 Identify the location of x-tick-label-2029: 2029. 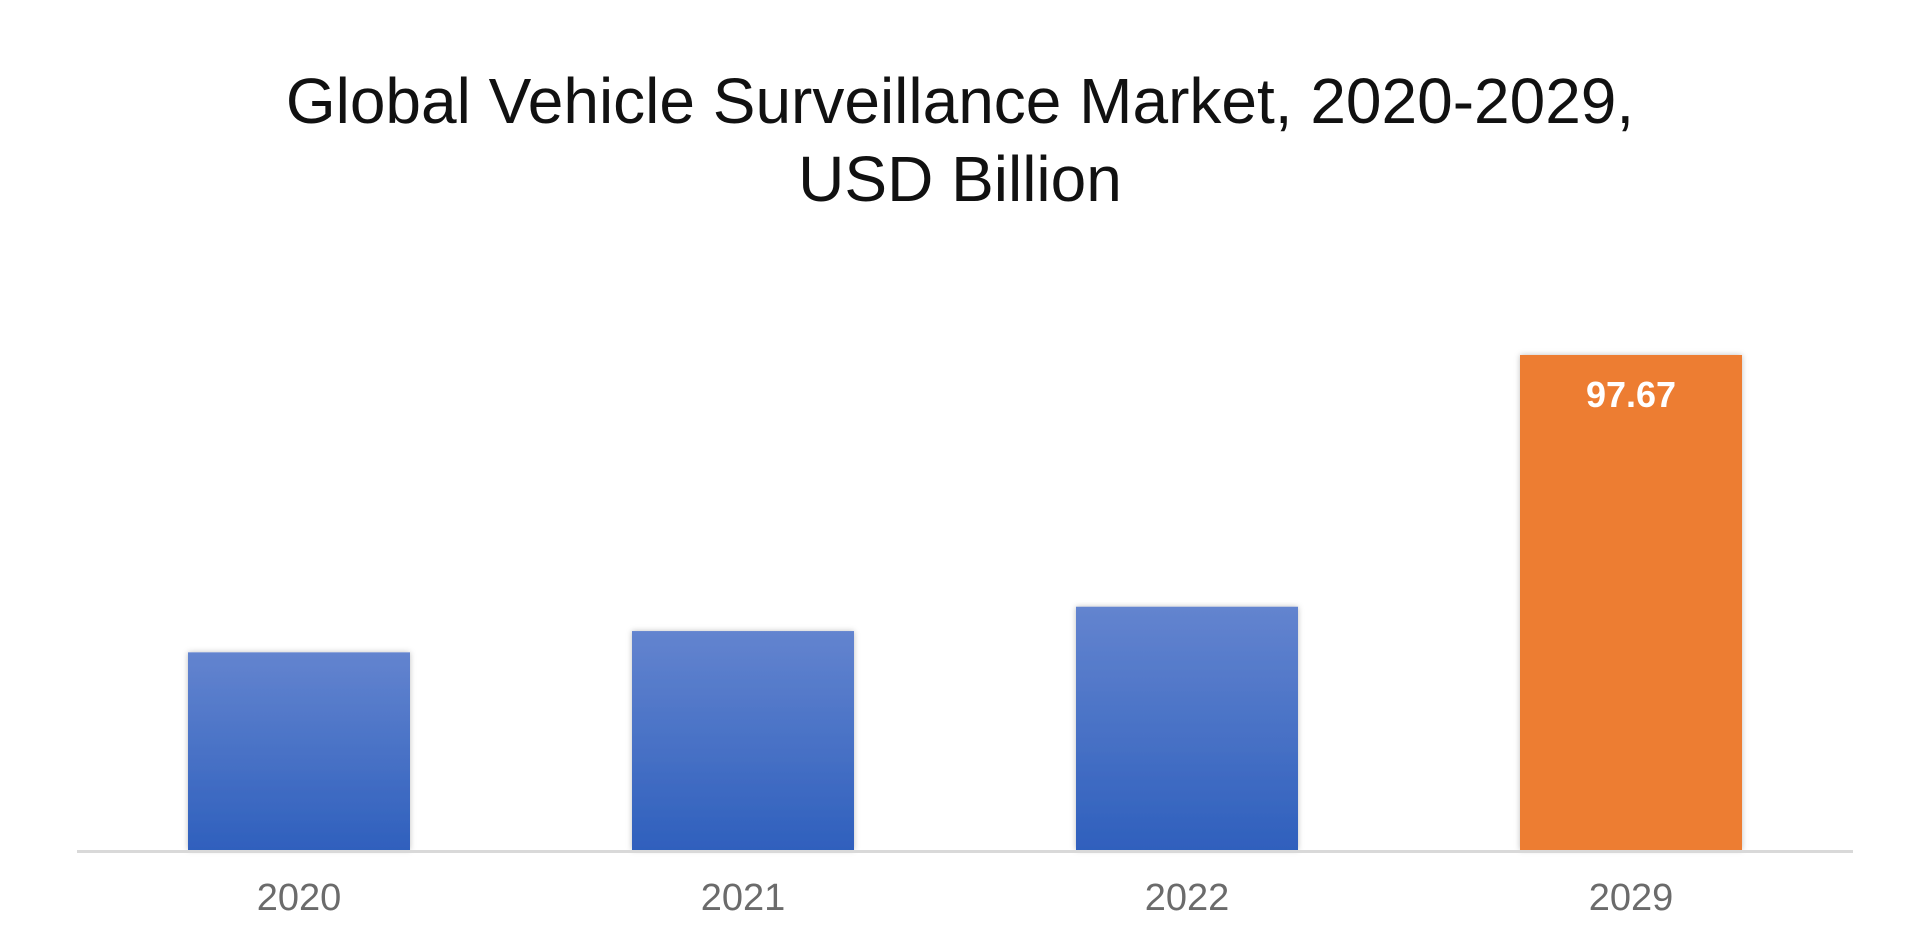
(1631, 898).